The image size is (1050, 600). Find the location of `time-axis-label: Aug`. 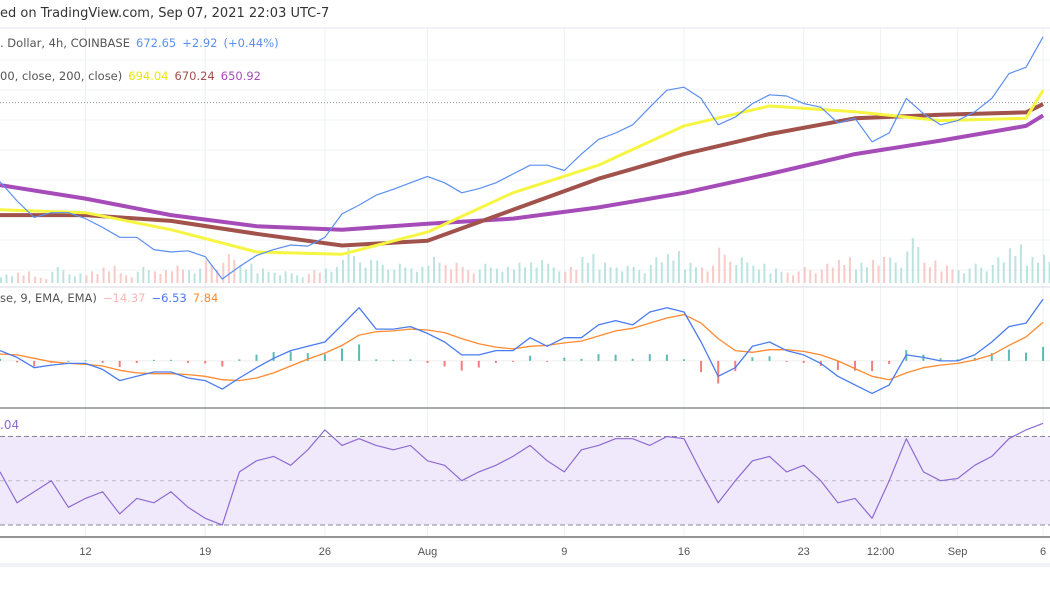

time-axis-label: Aug is located at coordinates (428, 552).